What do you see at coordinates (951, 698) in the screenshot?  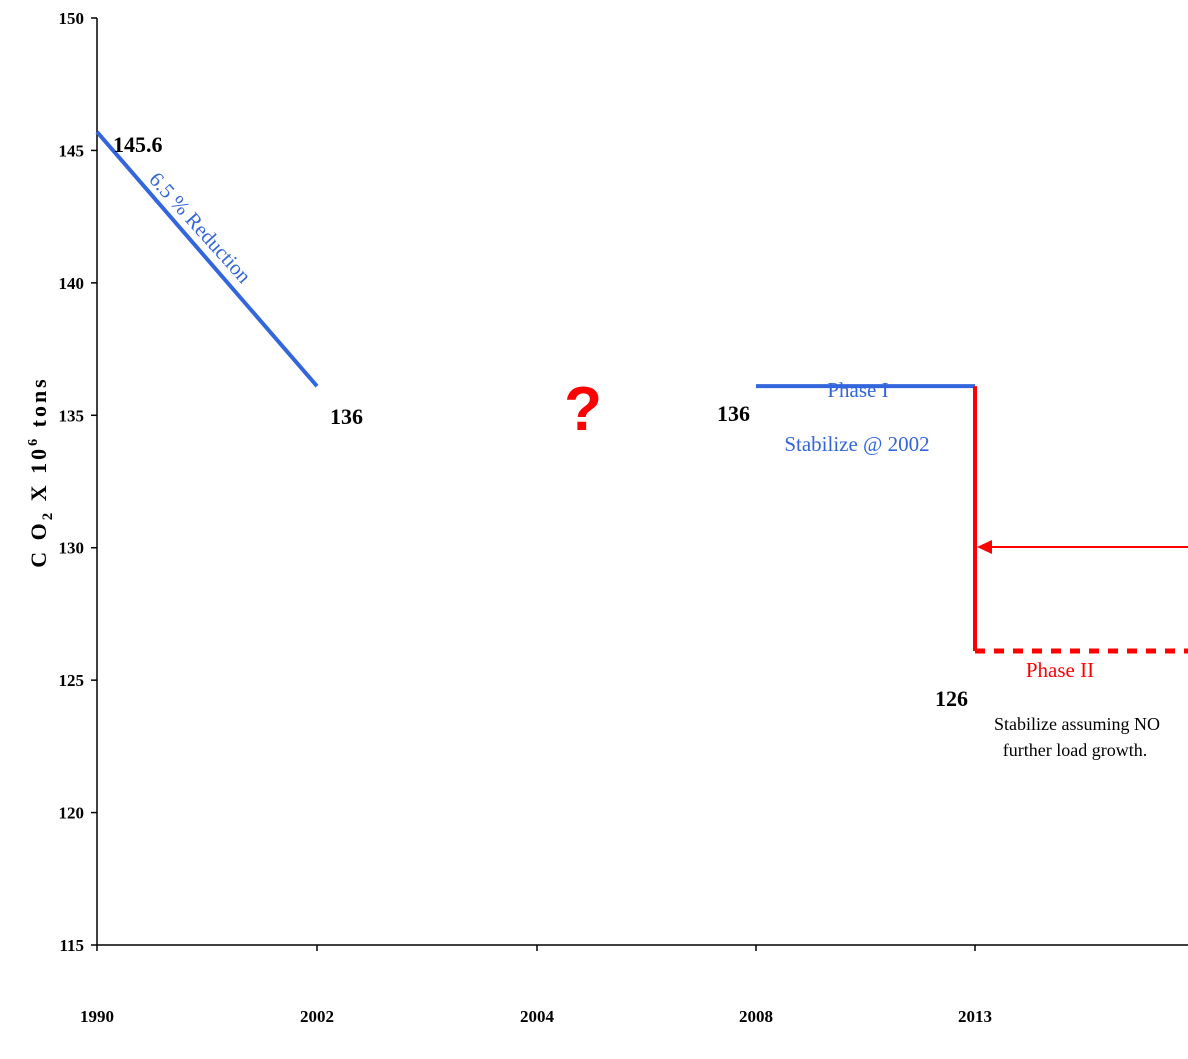 I see `data-label-phase2: 126` at bounding box center [951, 698].